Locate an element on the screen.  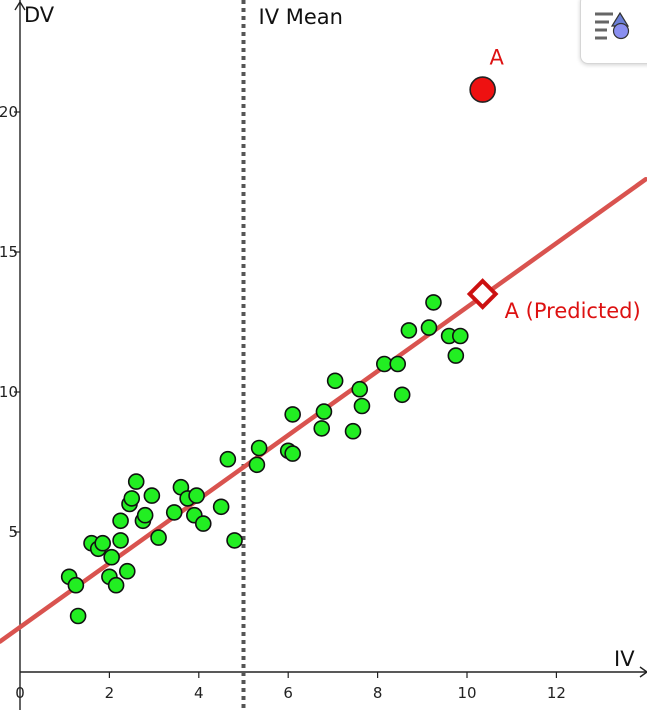
x-axis-arrow is located at coordinates (643, 672).